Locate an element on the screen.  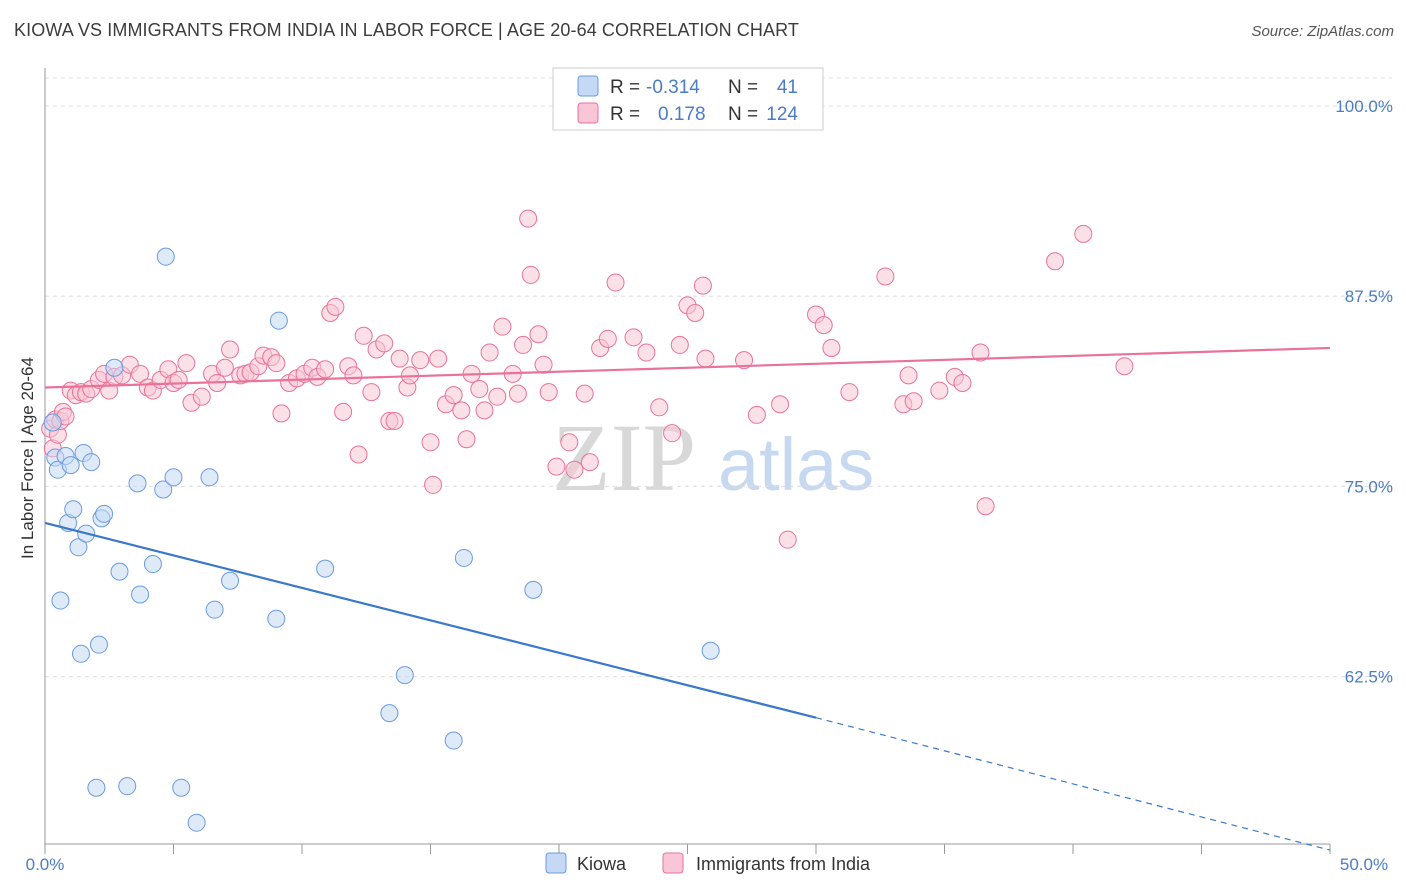
bottom-legend-label-india: Immigrants from India is located at coordinates (783, 864).